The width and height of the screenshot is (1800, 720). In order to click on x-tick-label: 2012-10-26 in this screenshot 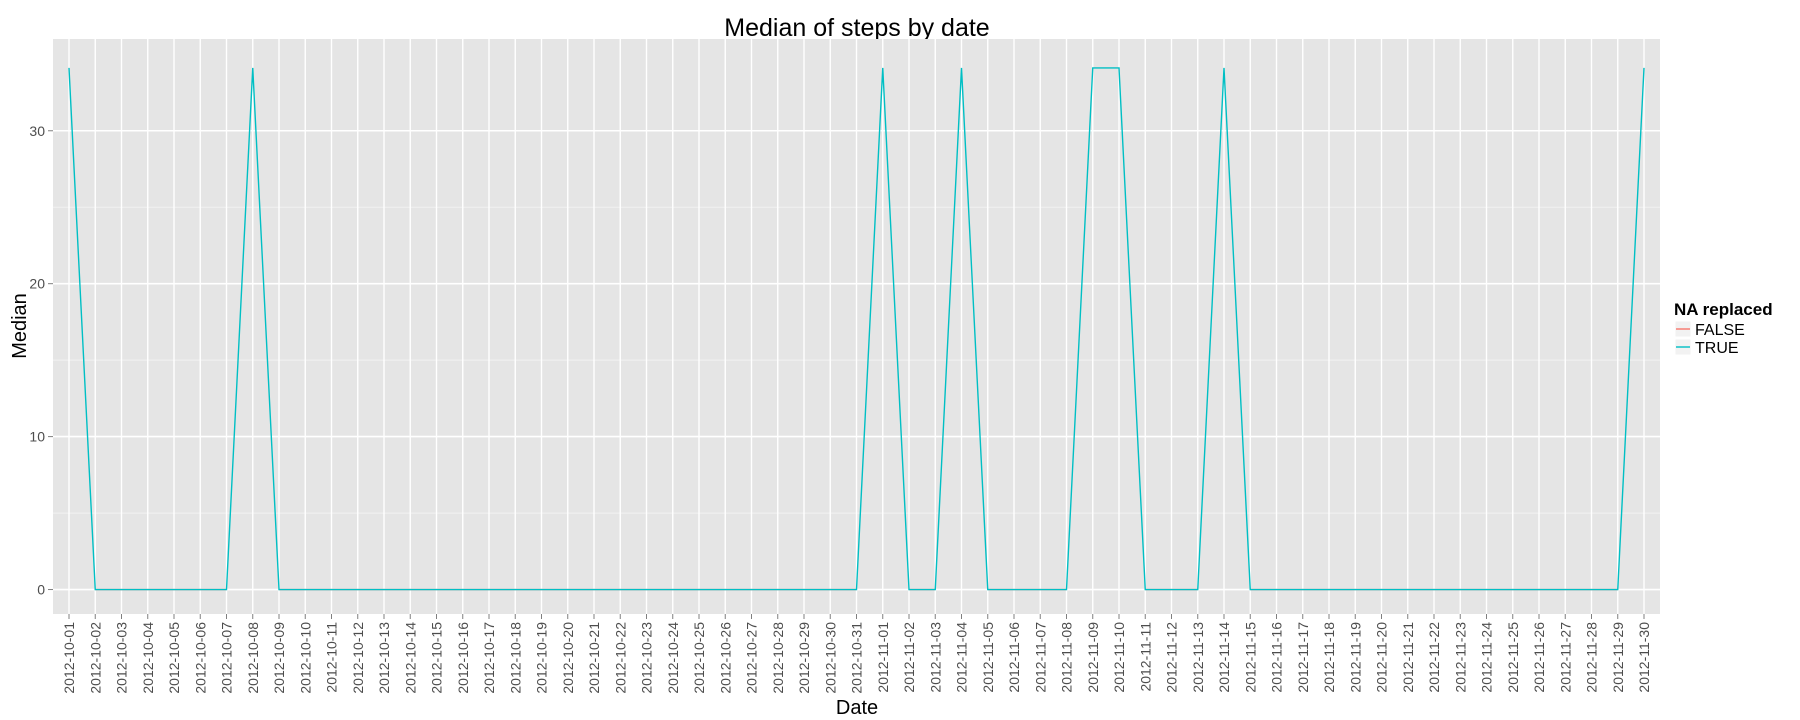, I will do `click(725, 658)`.